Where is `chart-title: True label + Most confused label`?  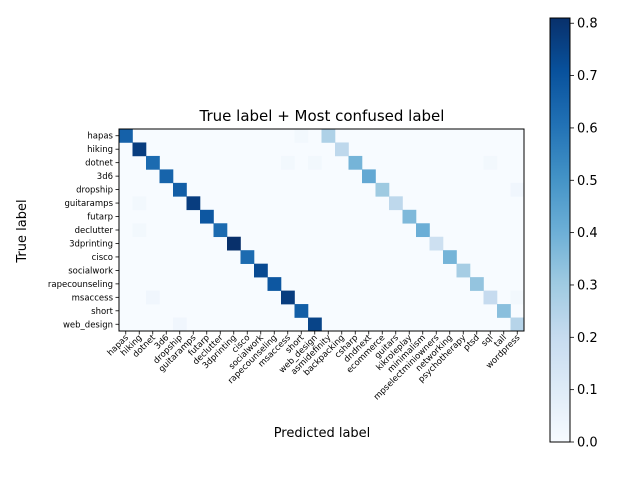
chart-title: True label + Most confused label is located at coordinates (322, 116).